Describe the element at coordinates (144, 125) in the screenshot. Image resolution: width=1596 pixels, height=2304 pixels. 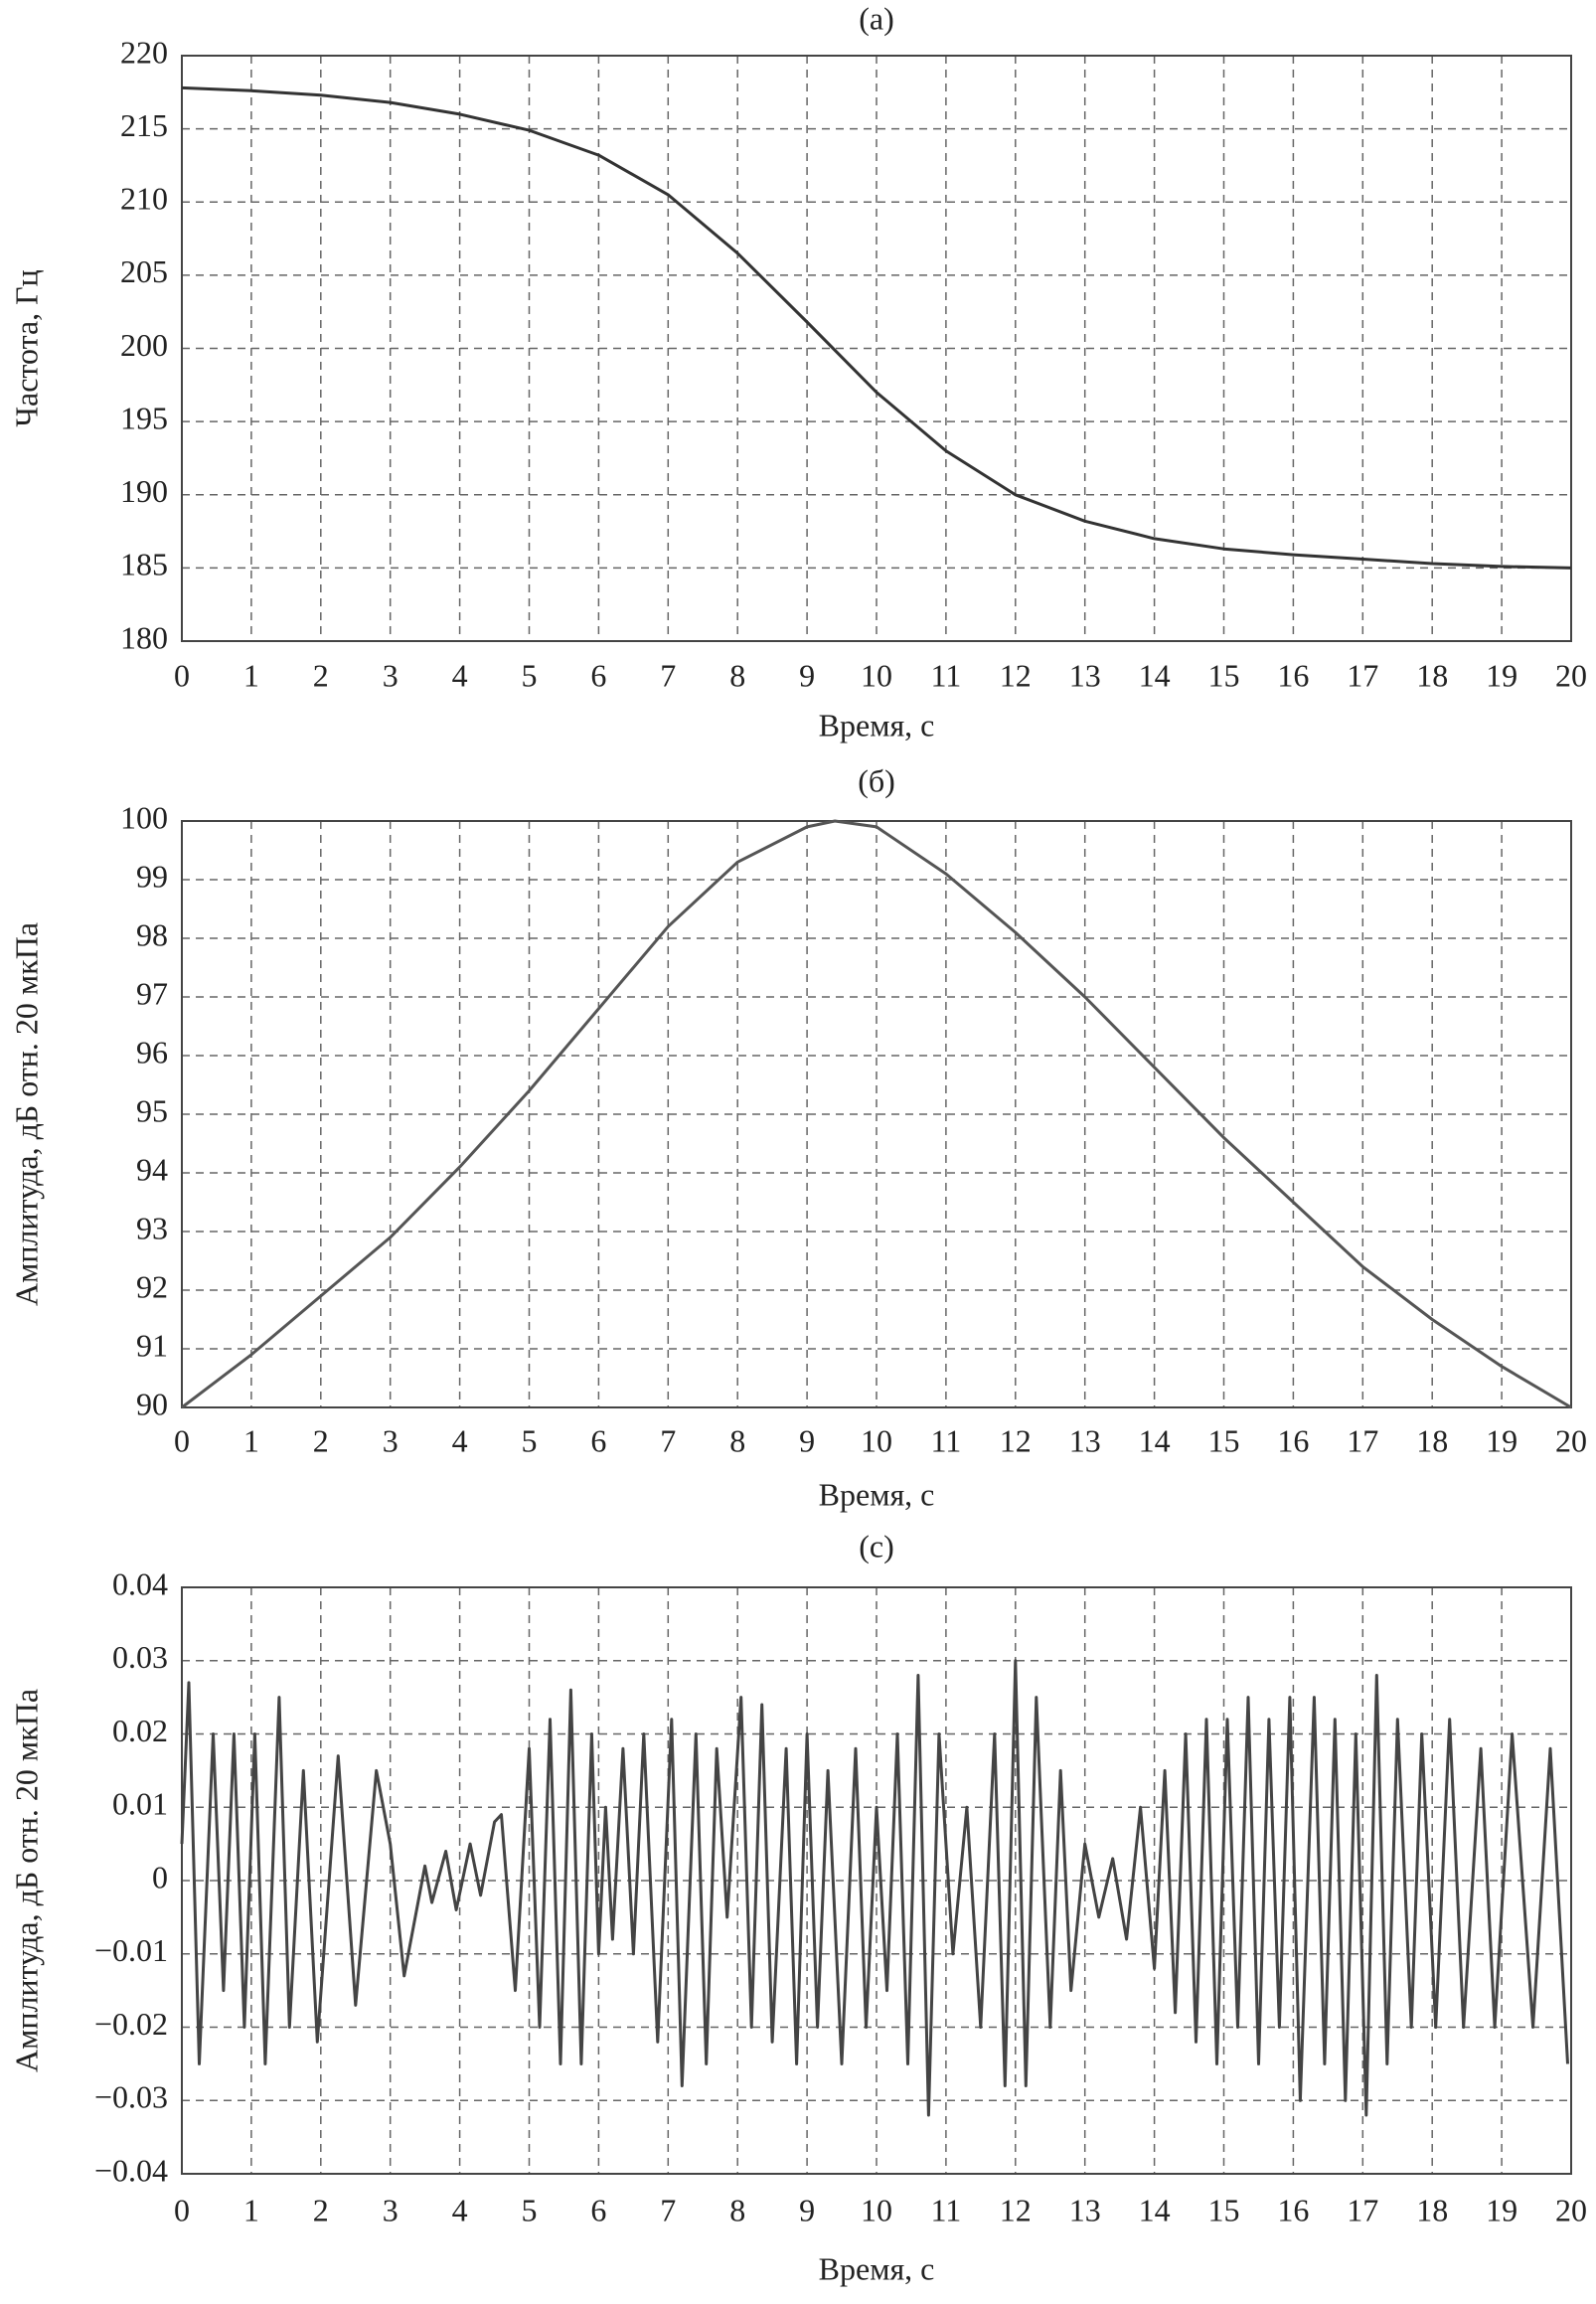
I see `y-tick-label: 215` at that location.